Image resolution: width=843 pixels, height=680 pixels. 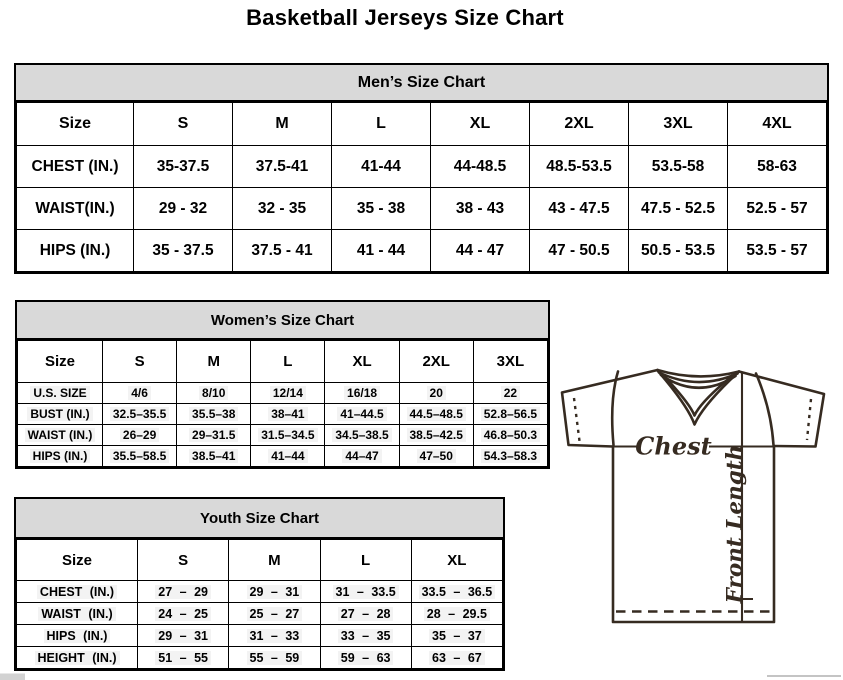 What do you see at coordinates (678, 208) in the screenshot?
I see `table-cell: 47.5 - 52.5` at bounding box center [678, 208].